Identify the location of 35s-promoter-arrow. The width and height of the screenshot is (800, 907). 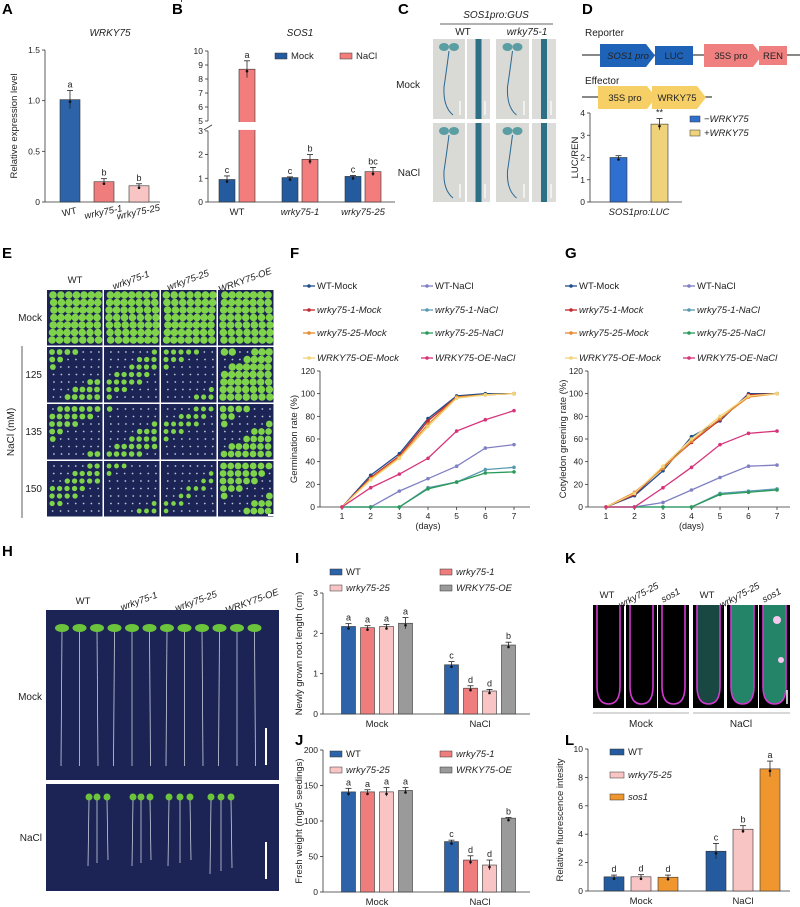
(733, 55).